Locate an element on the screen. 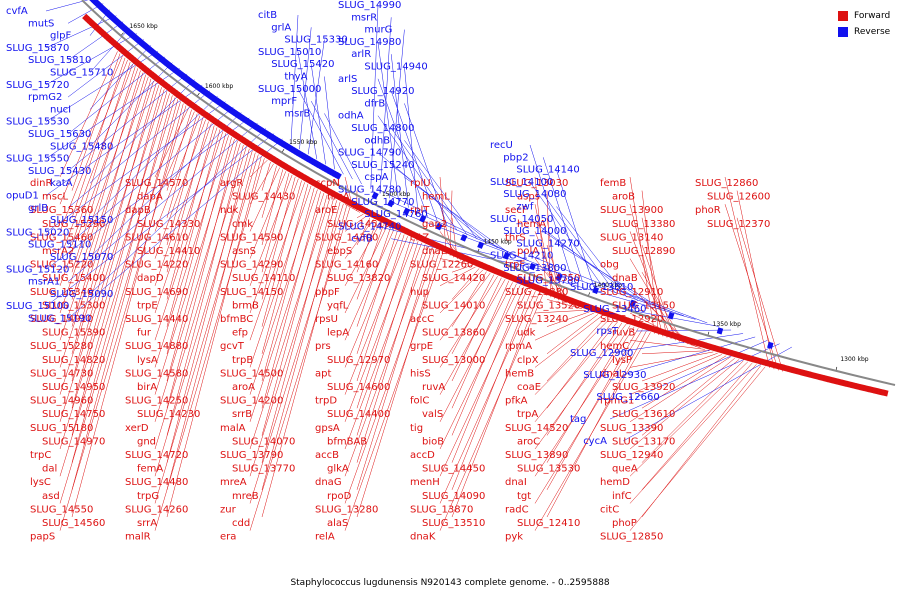  tick-label: 1550 kbp is located at coordinates (303, 142).